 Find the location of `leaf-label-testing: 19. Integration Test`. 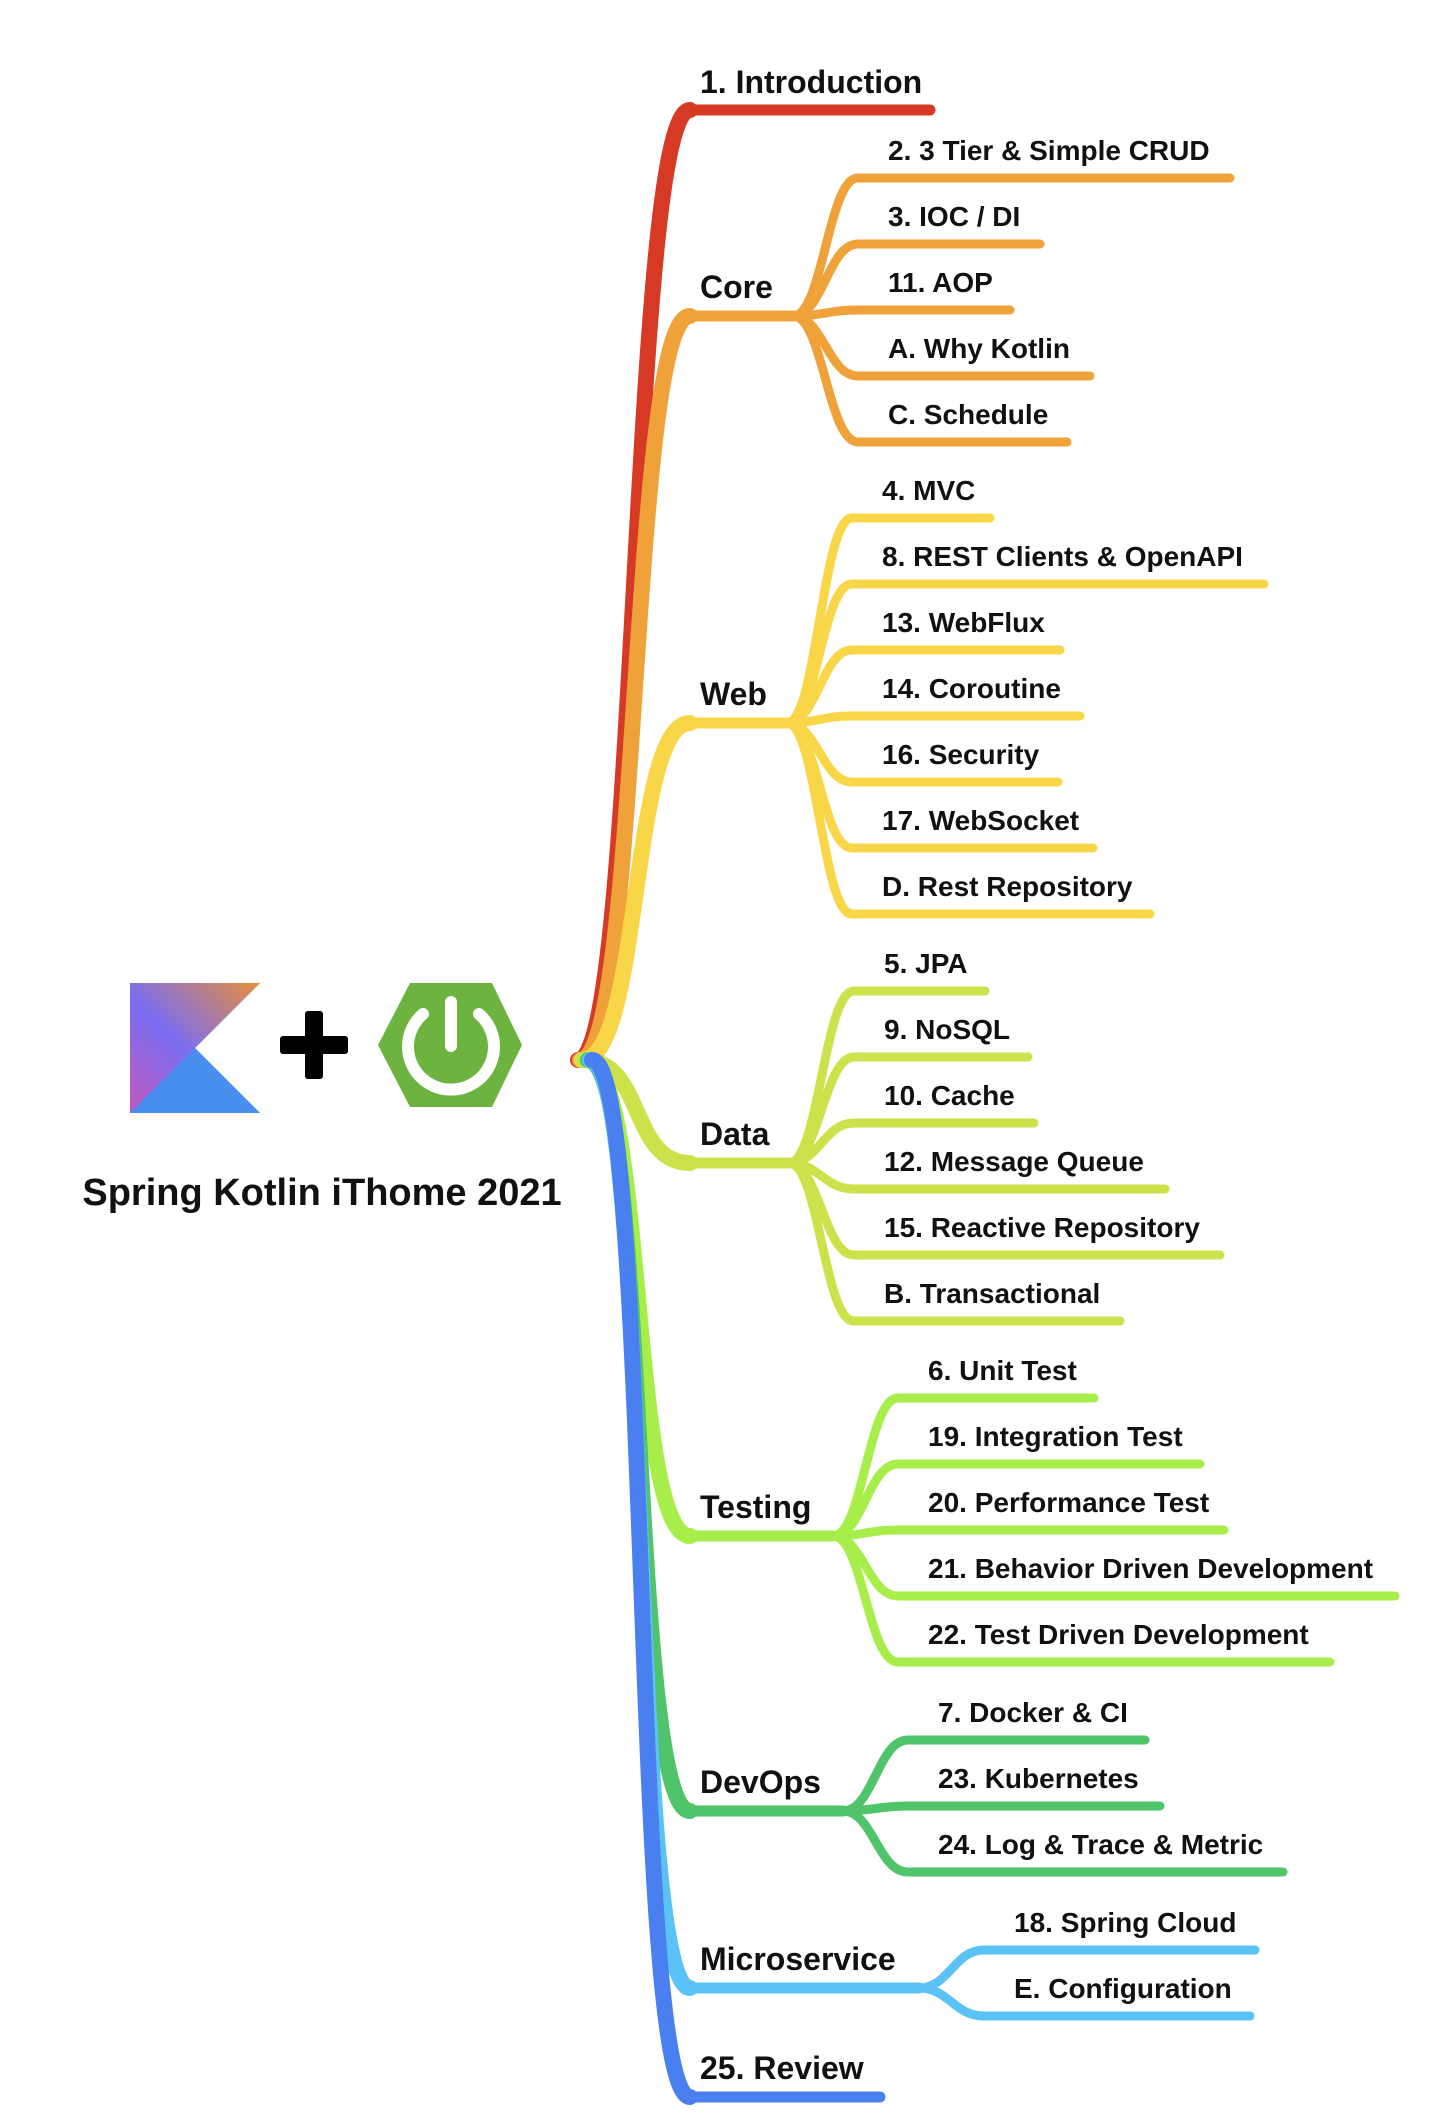

leaf-label-testing: 19. Integration Test is located at coordinates (1055, 1436).